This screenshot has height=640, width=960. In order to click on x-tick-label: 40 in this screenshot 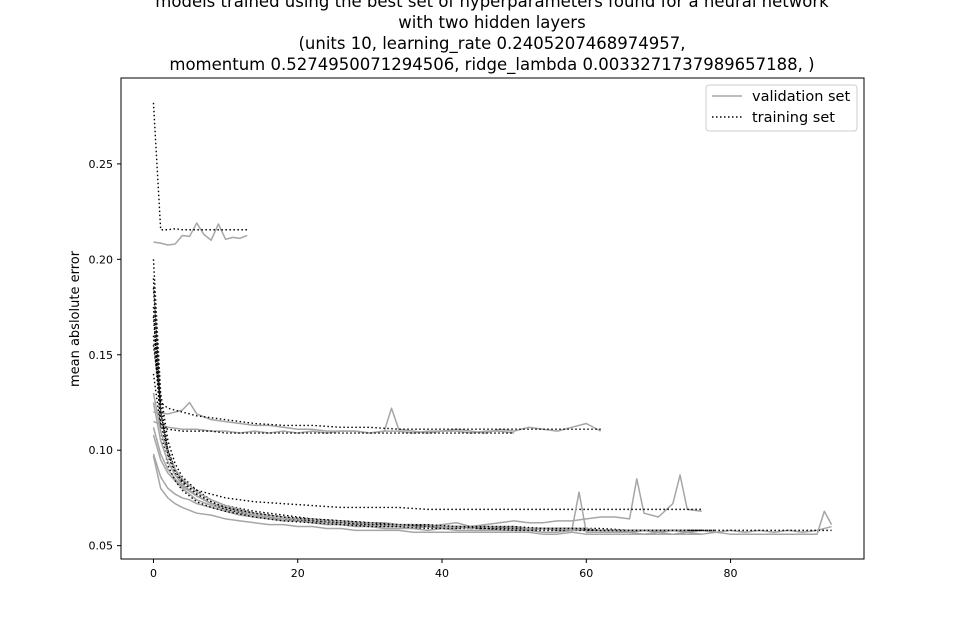, I will do `click(442, 573)`.